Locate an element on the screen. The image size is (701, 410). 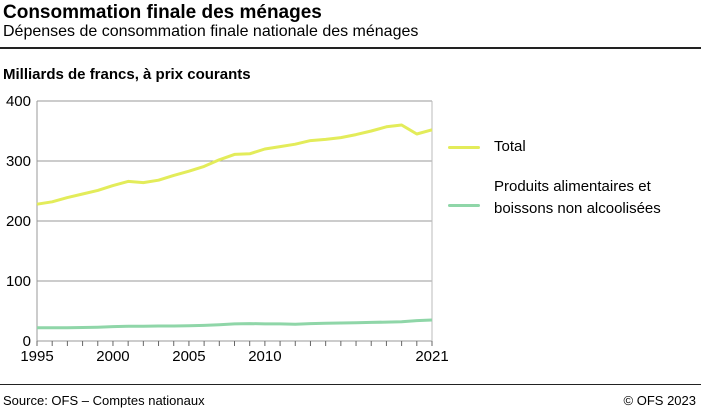
y-tick-label: 0 is located at coordinates (27, 341).